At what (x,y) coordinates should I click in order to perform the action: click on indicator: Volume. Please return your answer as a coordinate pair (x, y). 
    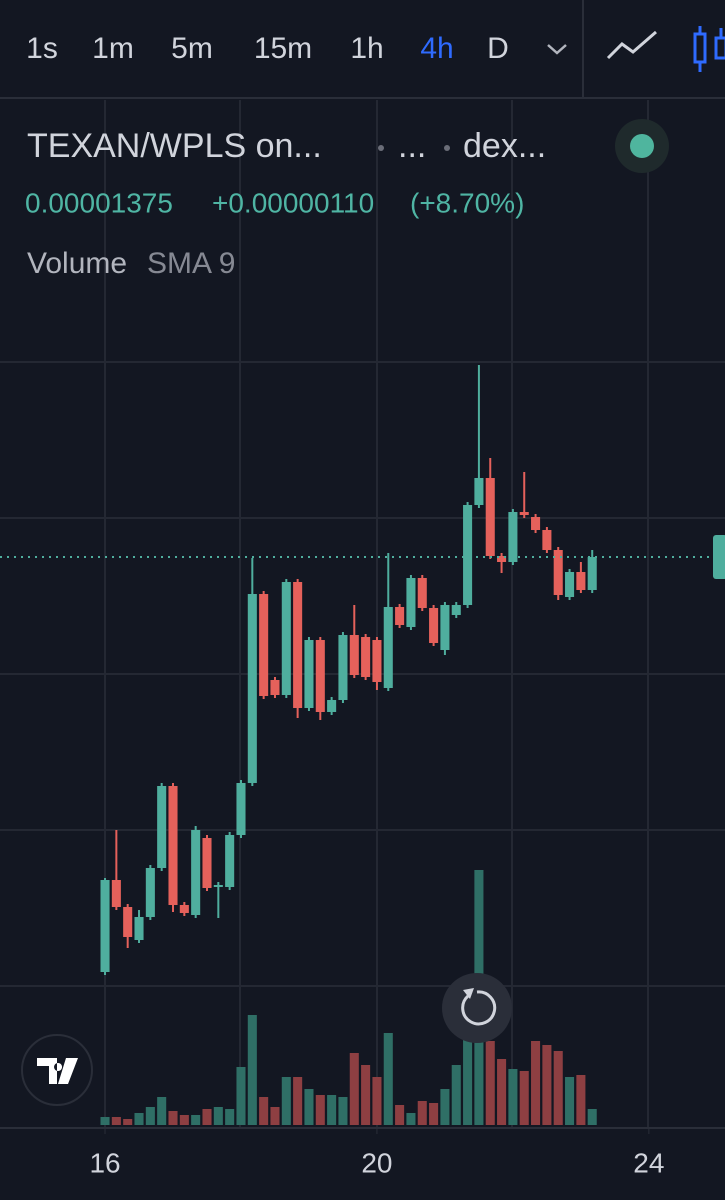
    Looking at the image, I should click on (77, 263).